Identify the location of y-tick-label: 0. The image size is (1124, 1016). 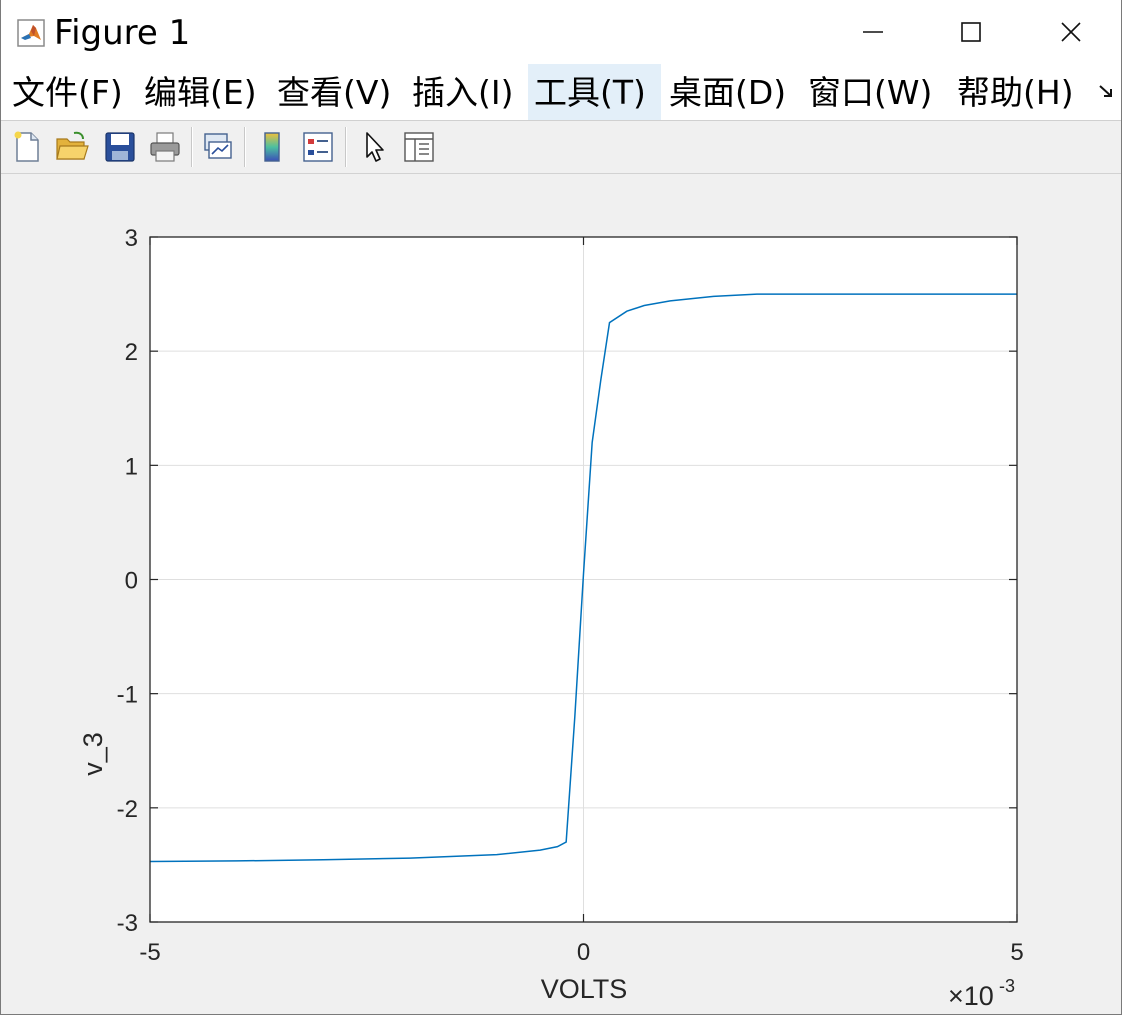
(131, 581).